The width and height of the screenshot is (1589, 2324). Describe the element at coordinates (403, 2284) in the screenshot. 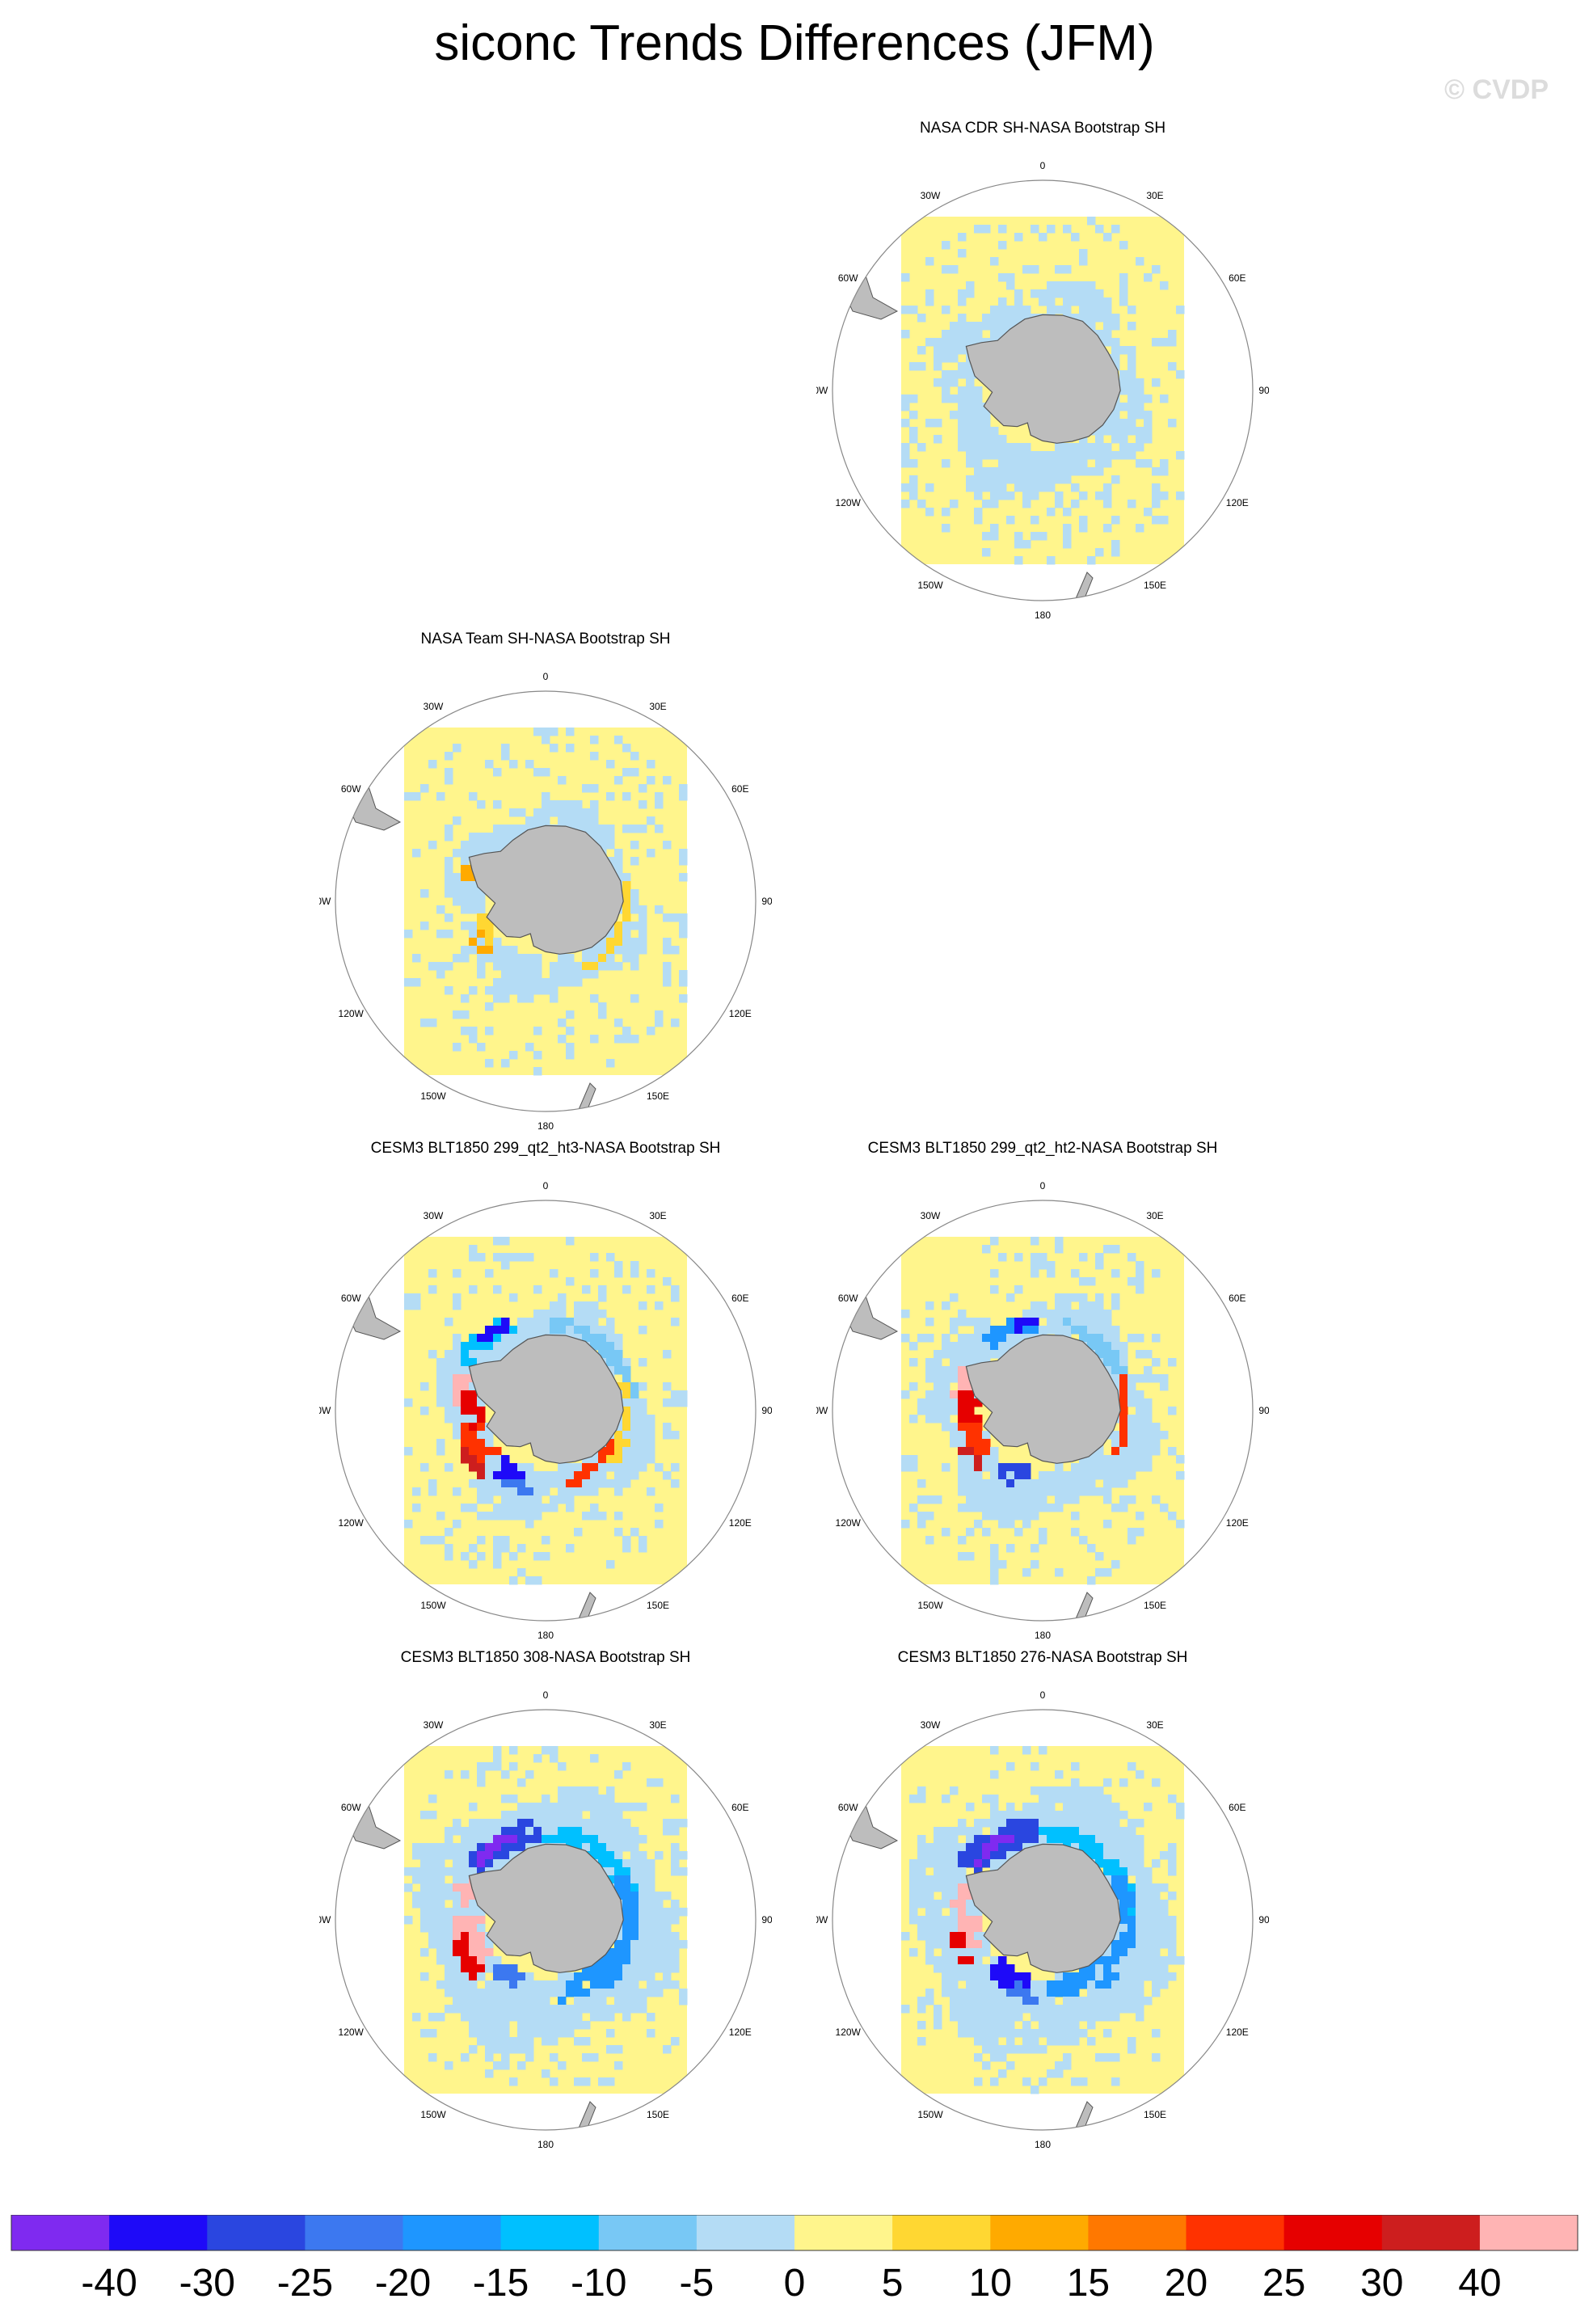

I see `colorbar-tick-label: -20` at that location.